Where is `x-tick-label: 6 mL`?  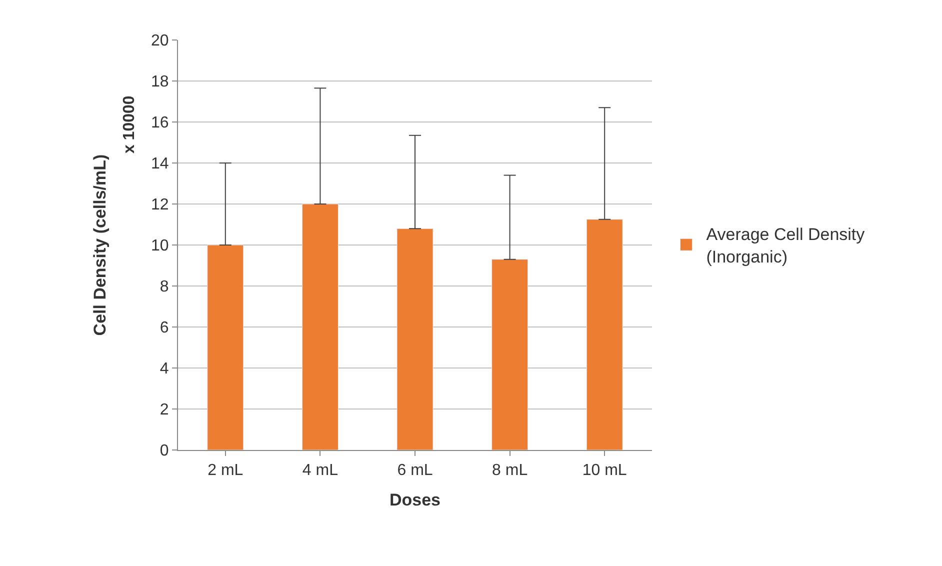
x-tick-label: 6 mL is located at coordinates (415, 471).